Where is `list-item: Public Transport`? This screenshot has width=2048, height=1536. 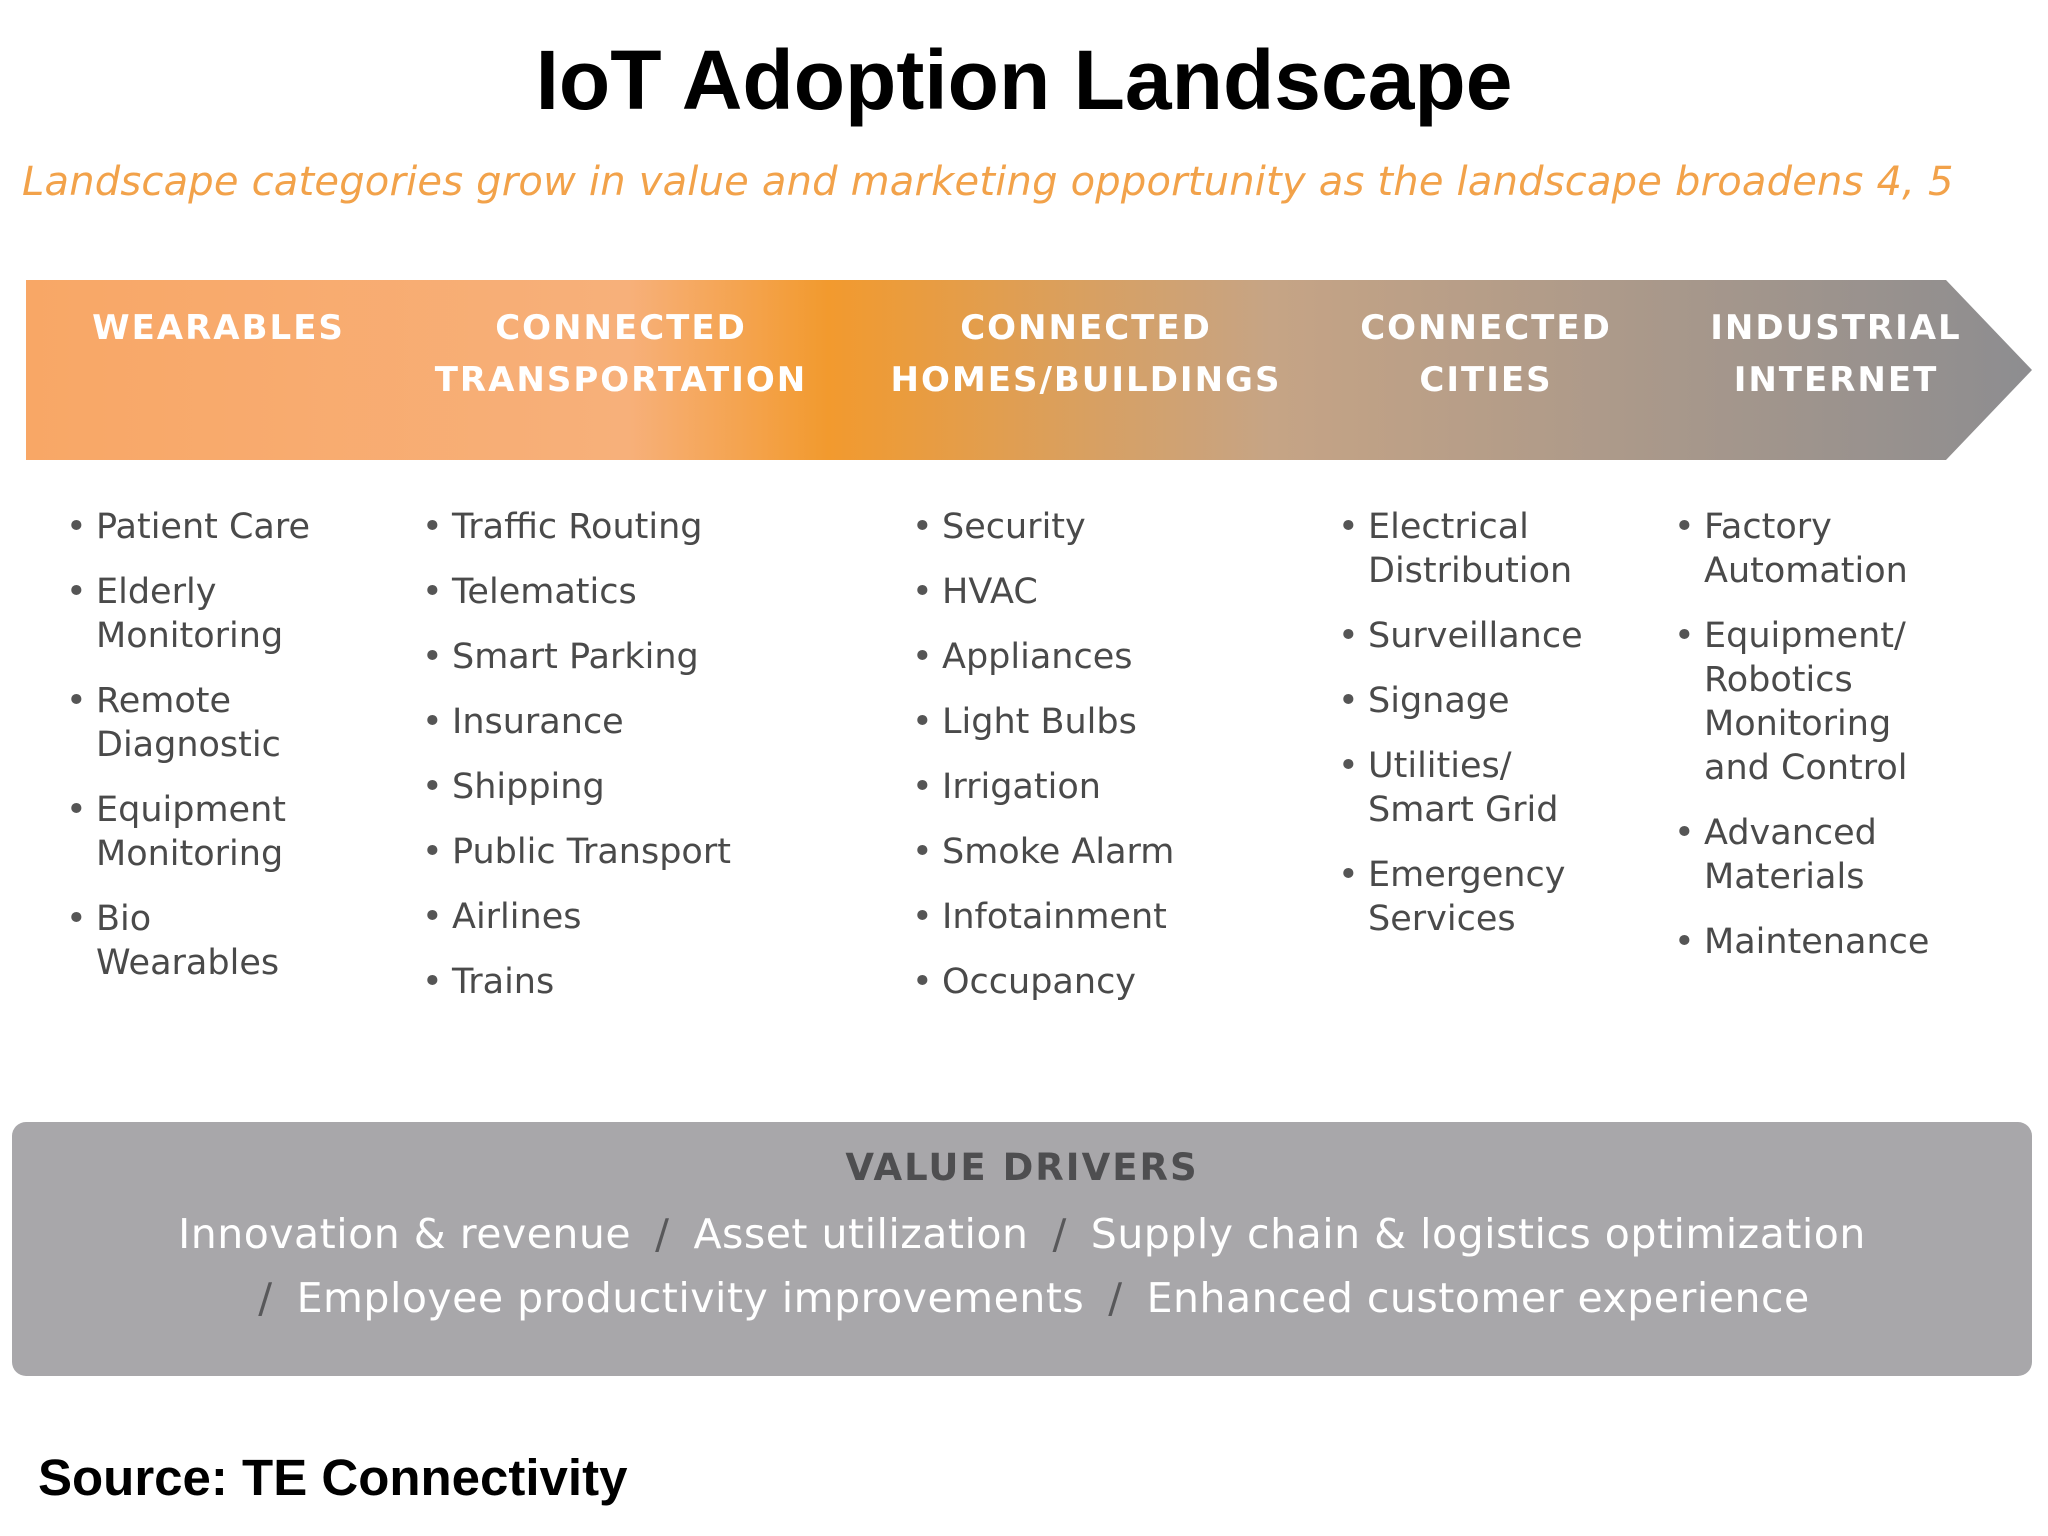
list-item: Public Transport is located at coordinates (576, 852).